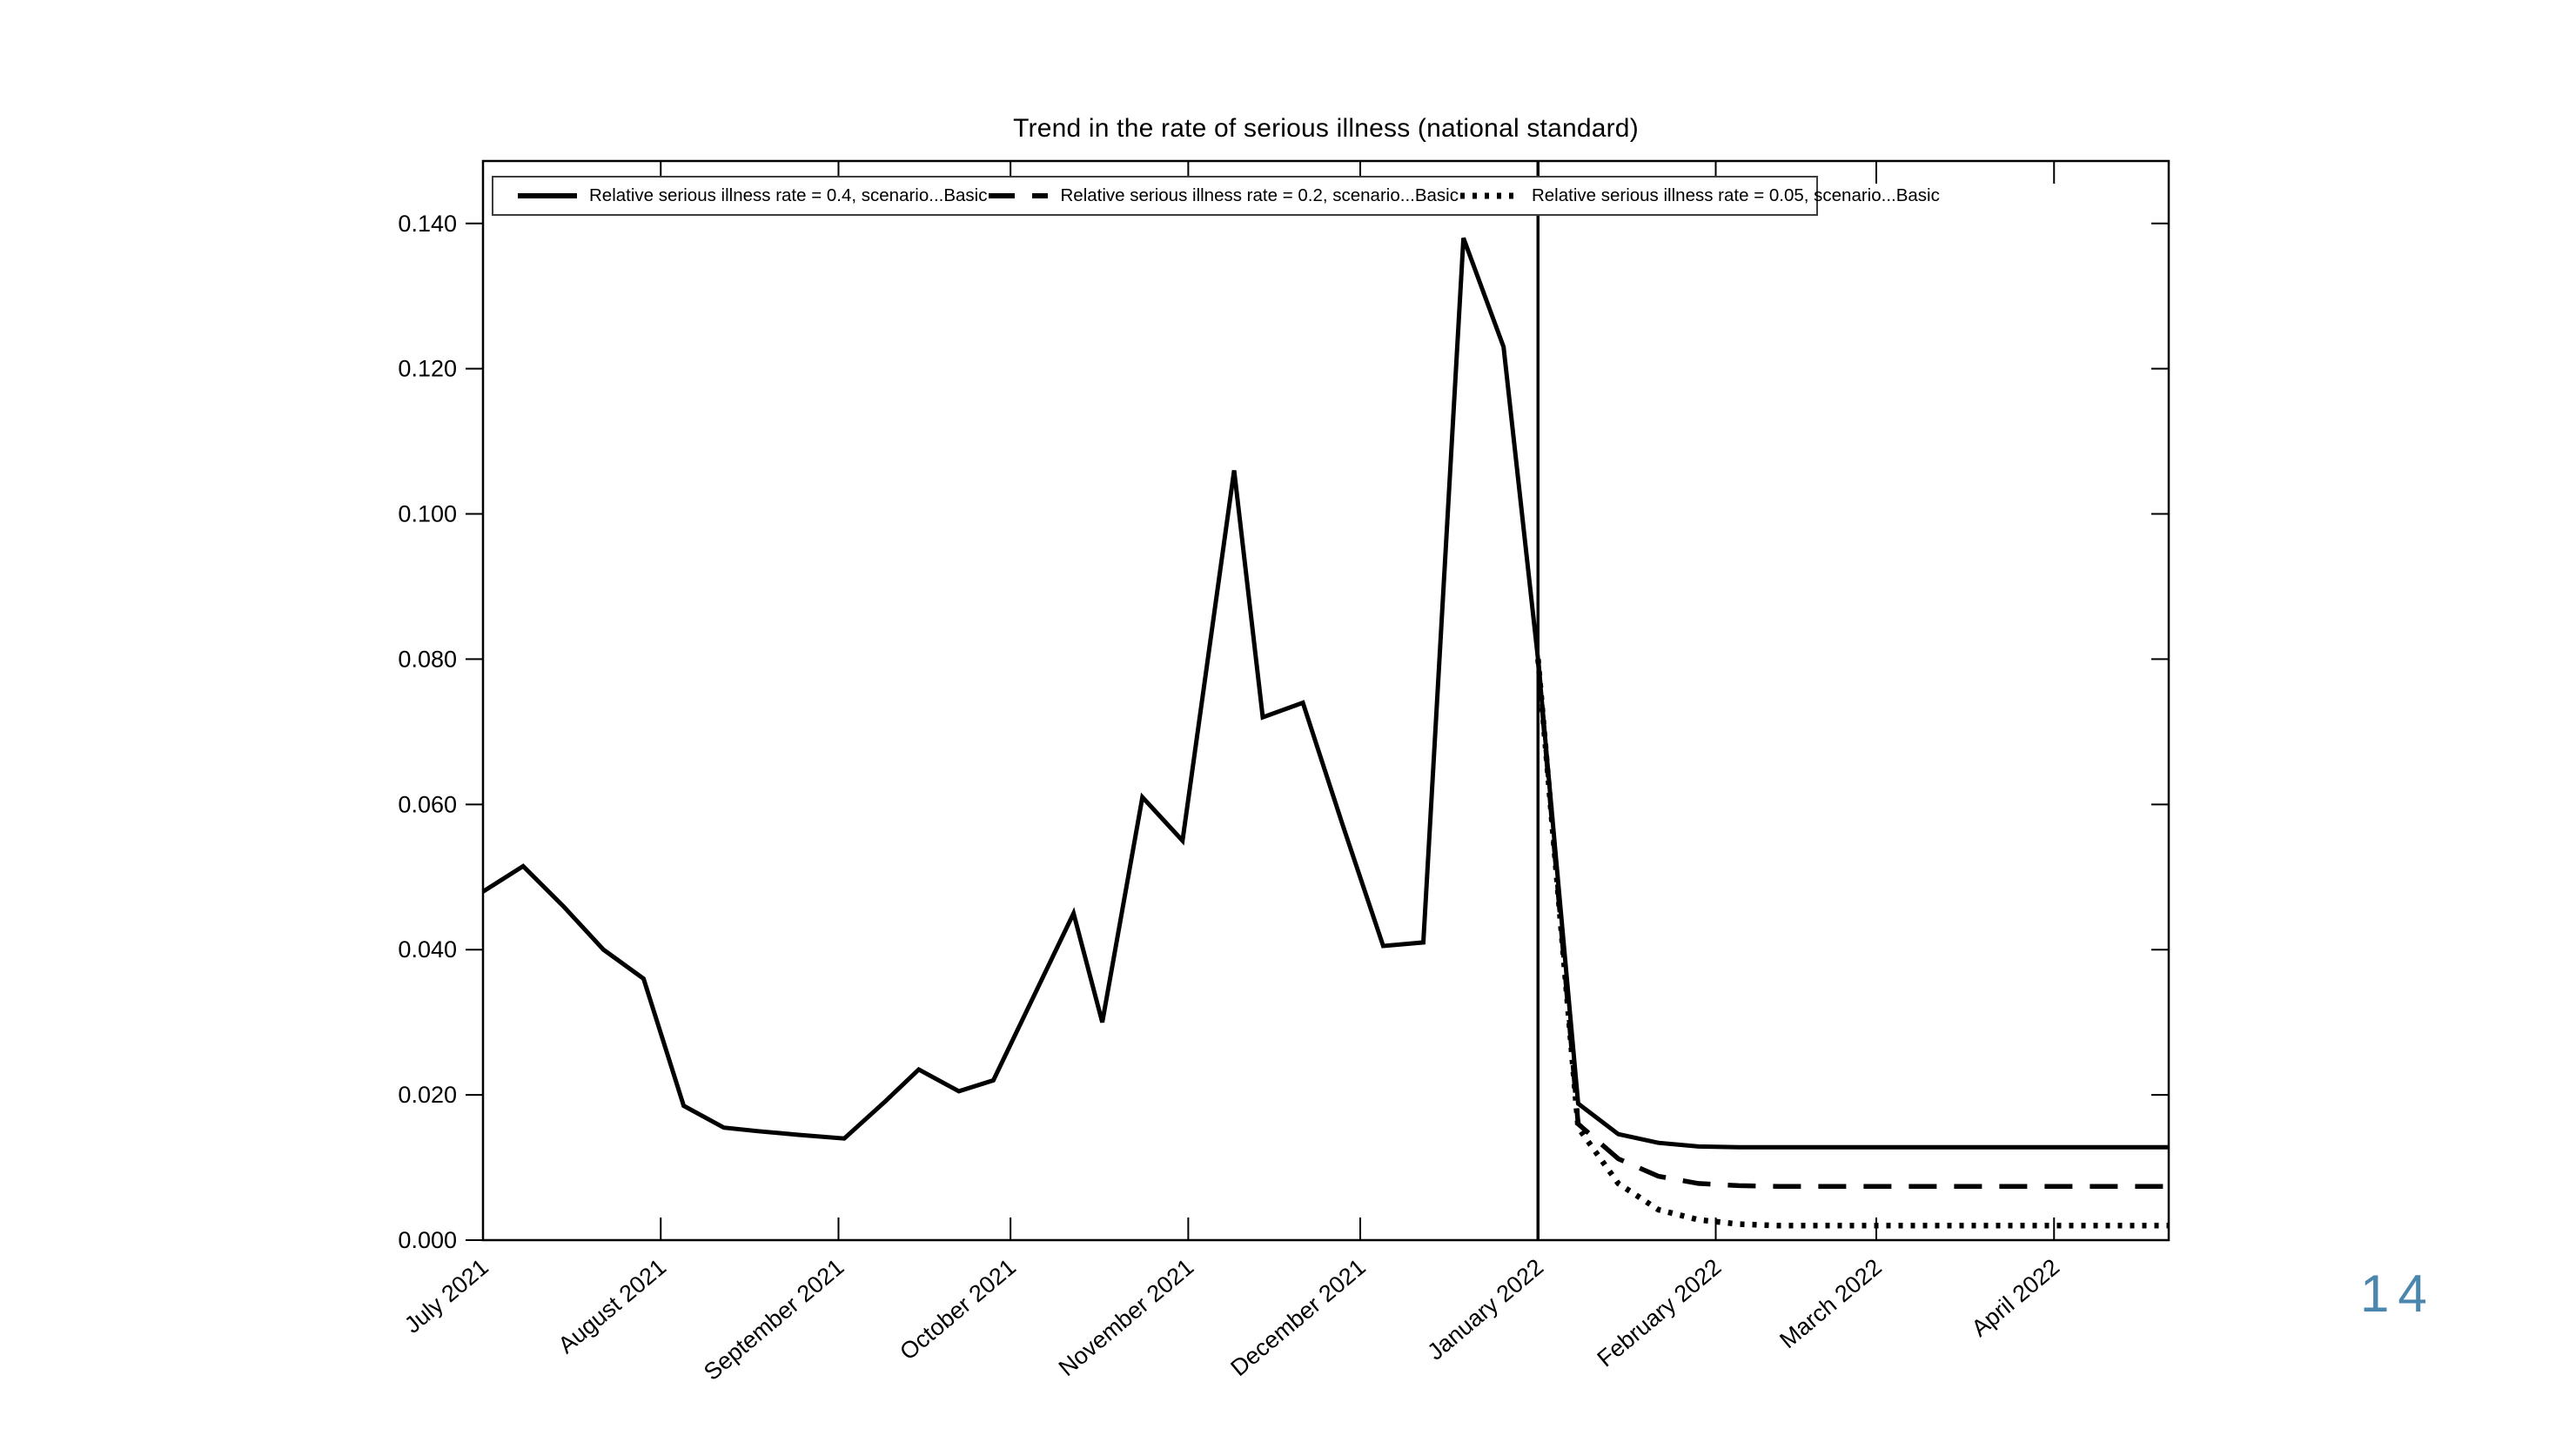  I want to click on x-axis-tick-label: October 2021, so click(958, 1309).